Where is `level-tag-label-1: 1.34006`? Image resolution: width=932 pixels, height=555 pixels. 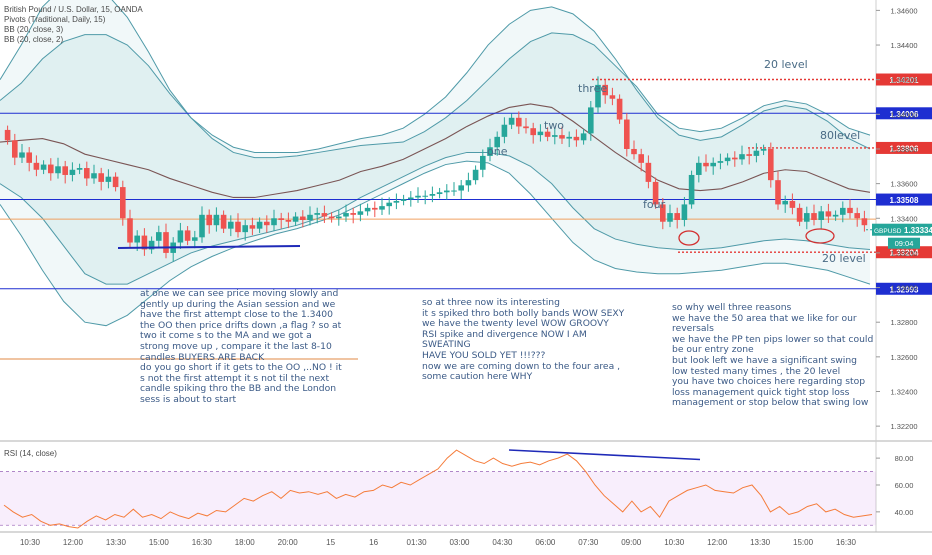 level-tag-label-1: 1.34006 is located at coordinates (904, 114).